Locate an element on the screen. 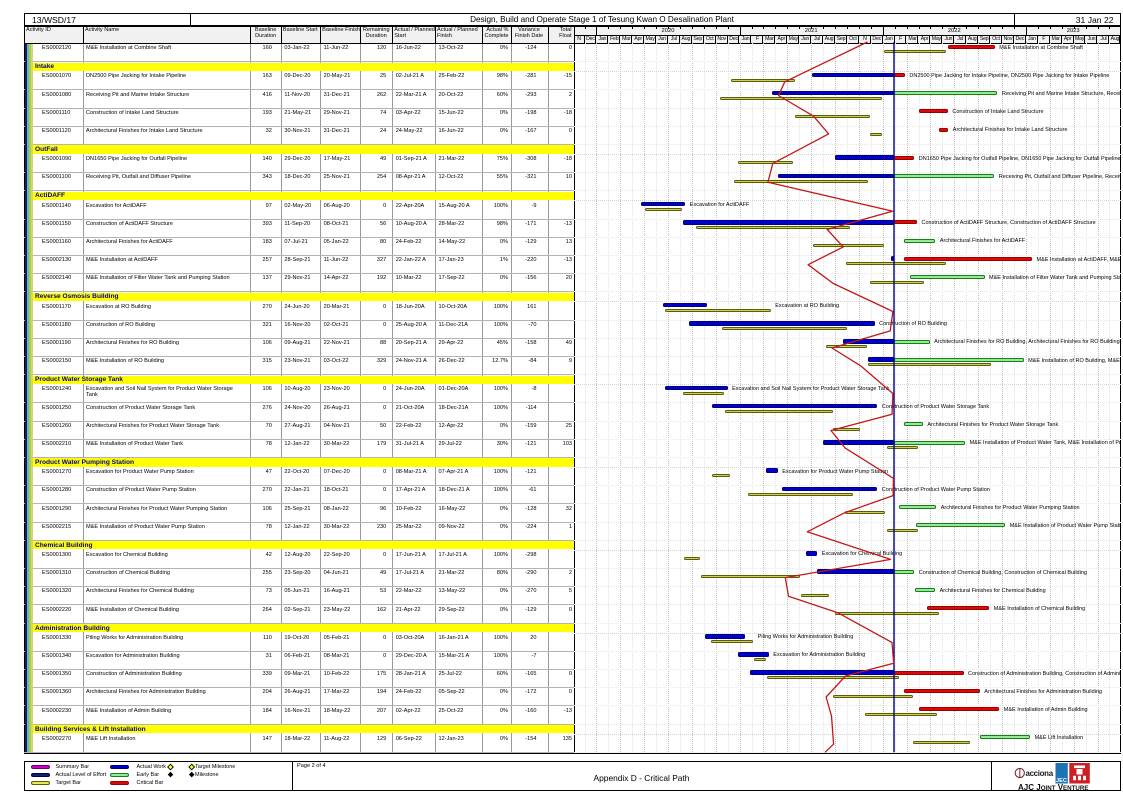 Image resolution: width=1123 pixels, height=794 pixels. svg-text: AJC JOINT VENTURE is located at coordinates (1053, 787).